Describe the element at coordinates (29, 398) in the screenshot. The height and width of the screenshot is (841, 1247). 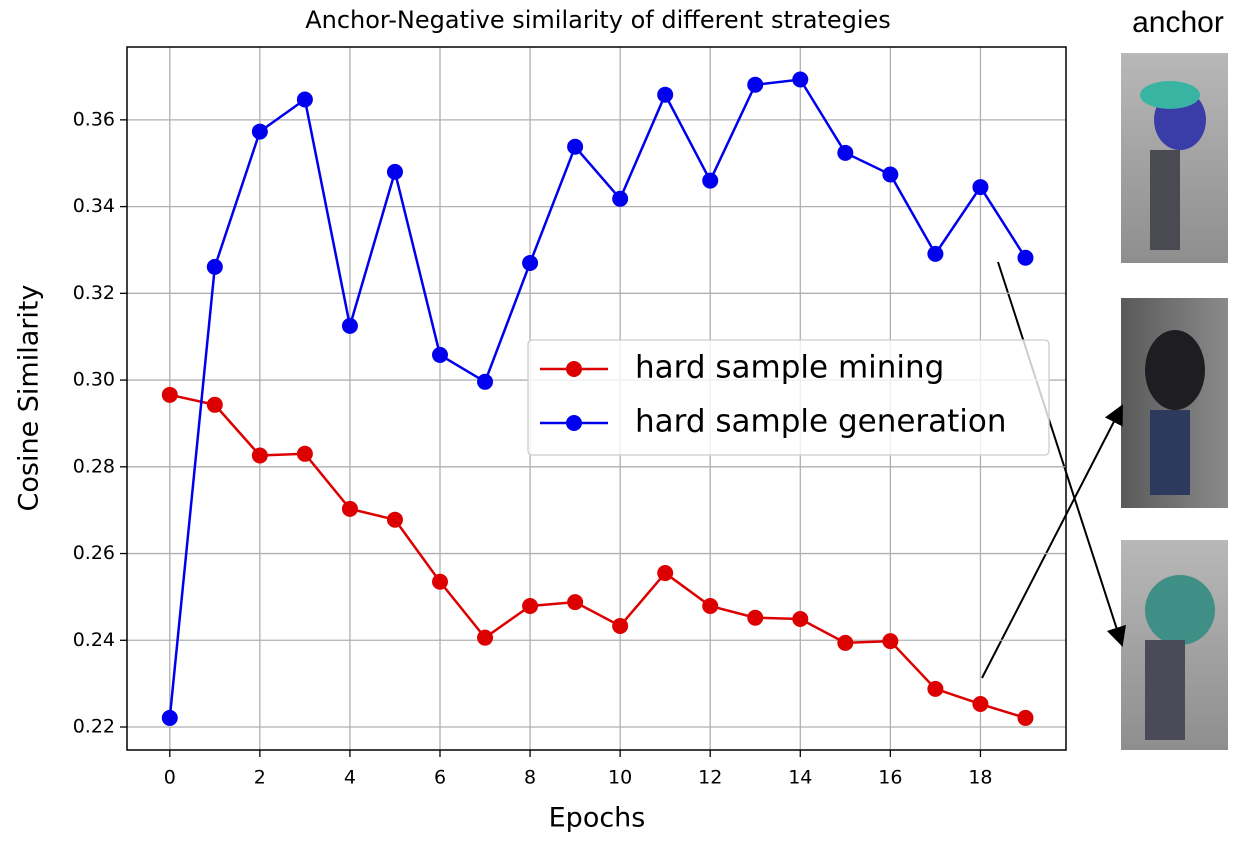
I see `y-axis-label: Cosine Similarity` at that location.